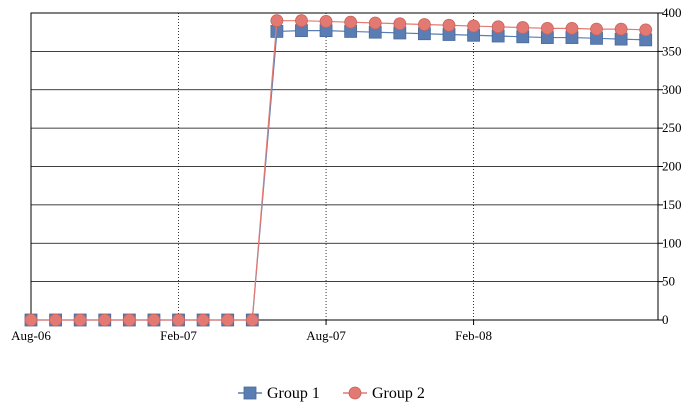 Image resolution: width=685 pixels, height=404 pixels. Describe the element at coordinates (665, 319) in the screenshot. I see `y-tick-label: 0` at that location.